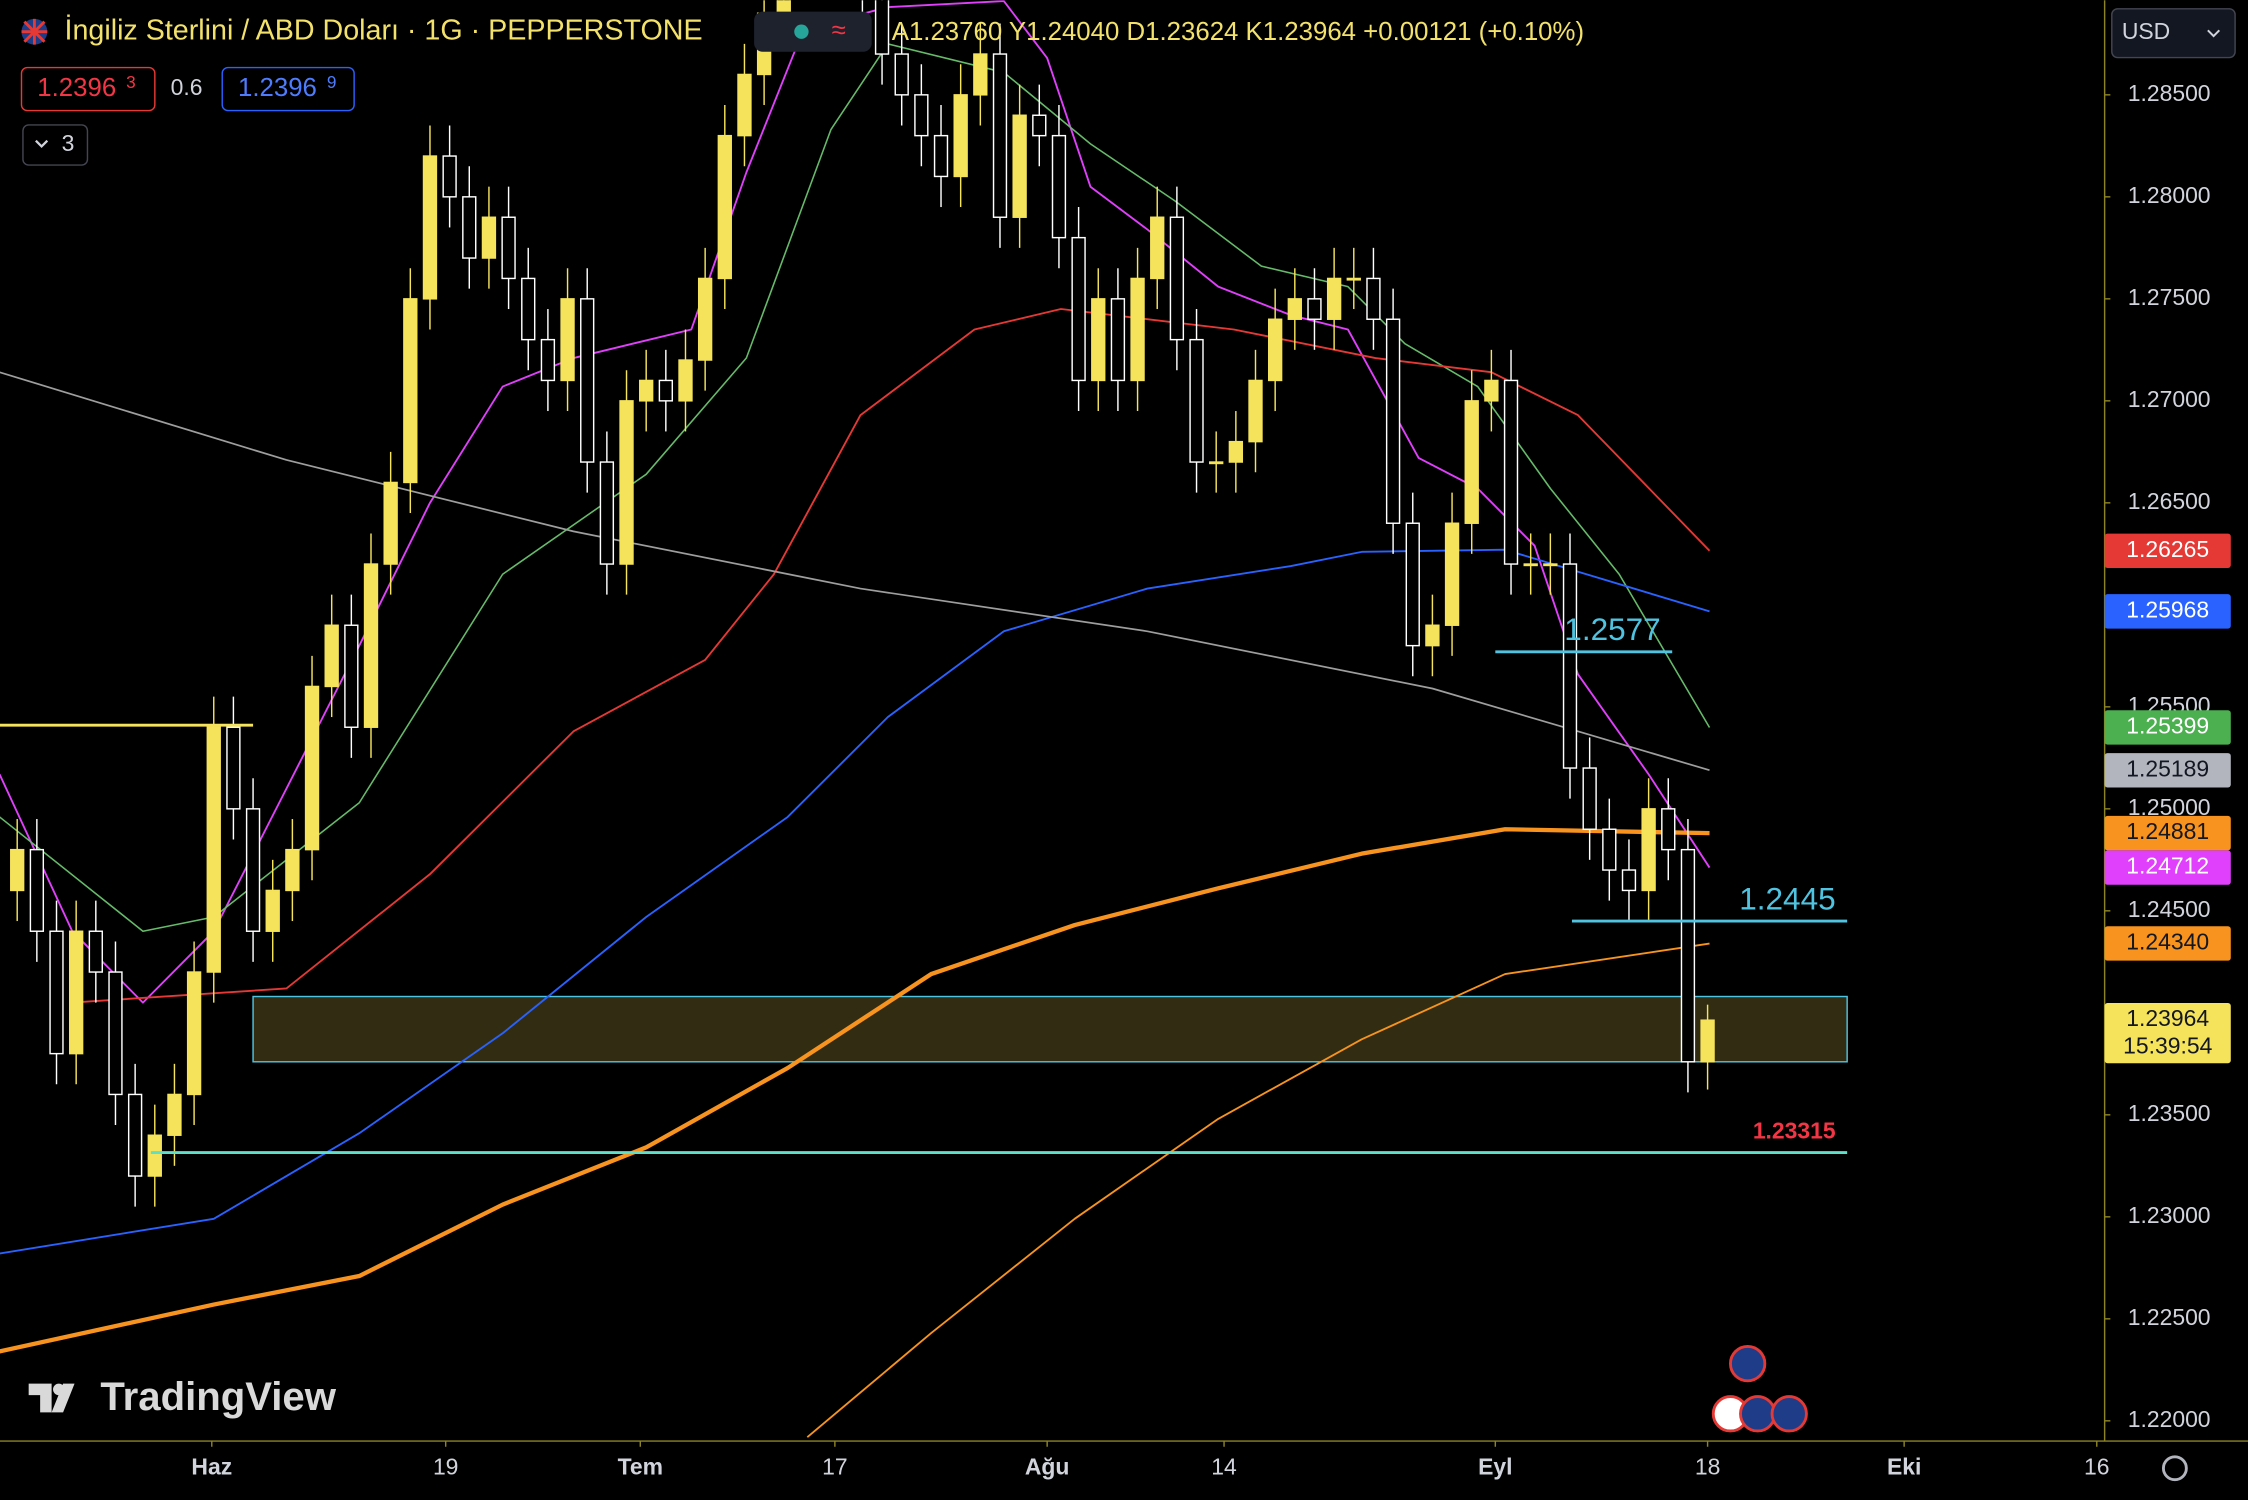 The width and height of the screenshot is (2248, 1500). I want to click on level-label: 1.2577, so click(1612, 629).